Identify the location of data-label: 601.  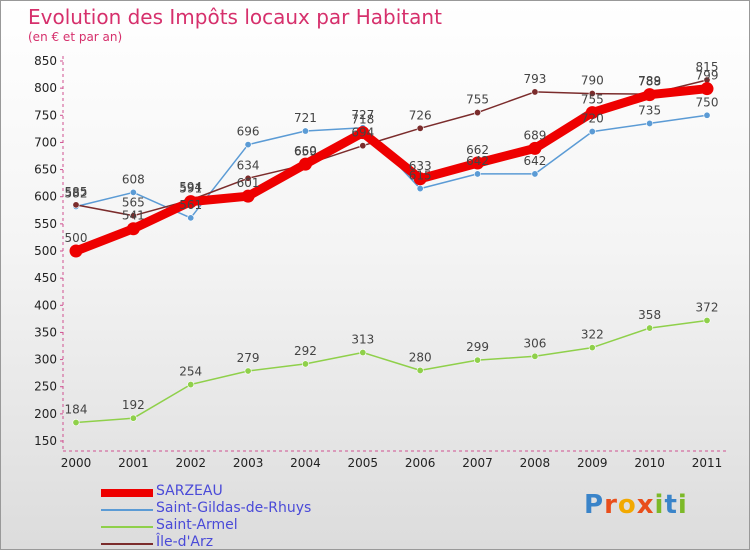
(248, 183).